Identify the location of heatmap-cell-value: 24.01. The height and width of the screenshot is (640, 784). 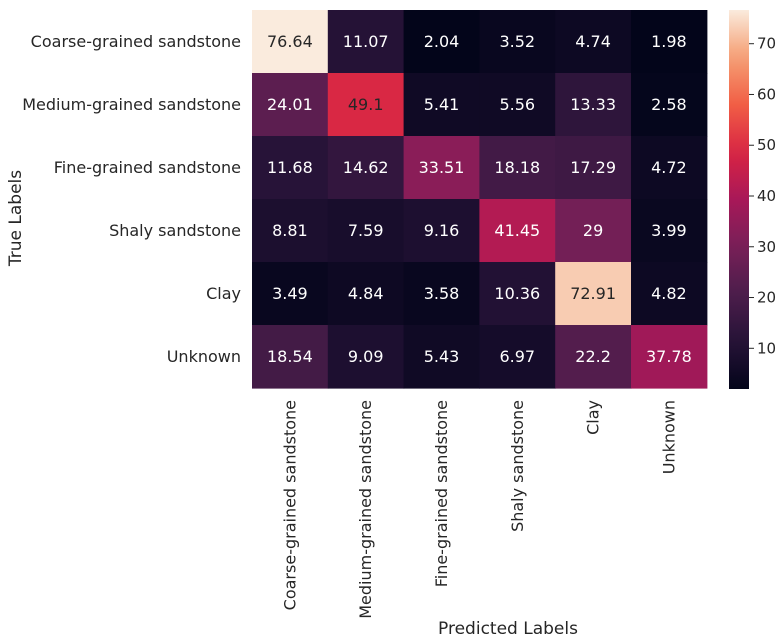
(290, 104).